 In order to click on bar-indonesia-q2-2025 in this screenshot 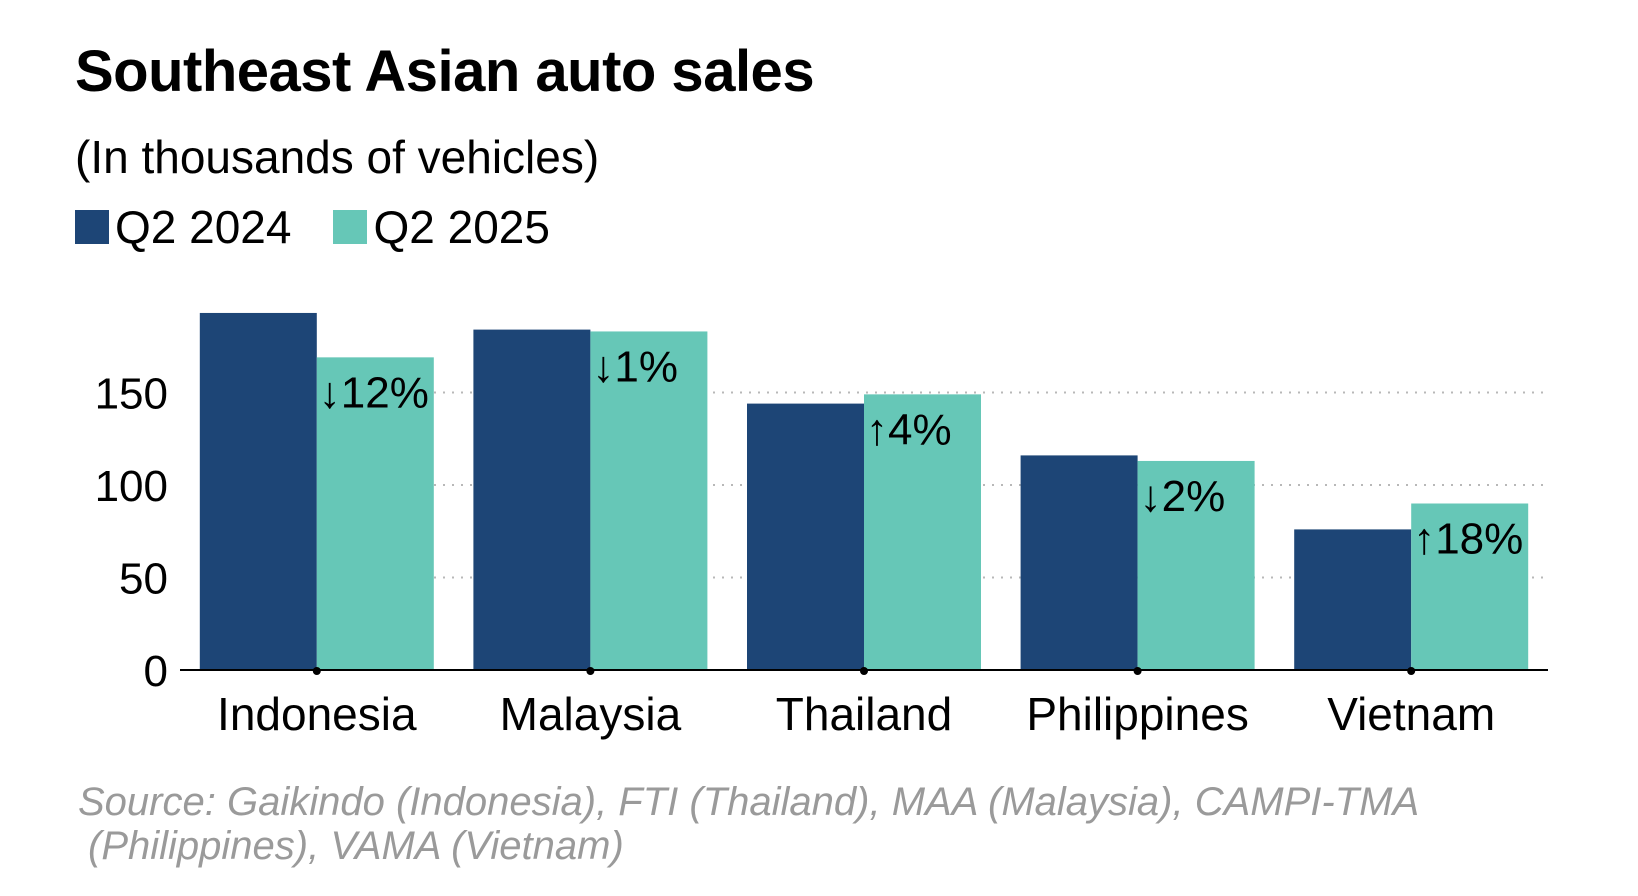, I will do `click(375, 513)`.